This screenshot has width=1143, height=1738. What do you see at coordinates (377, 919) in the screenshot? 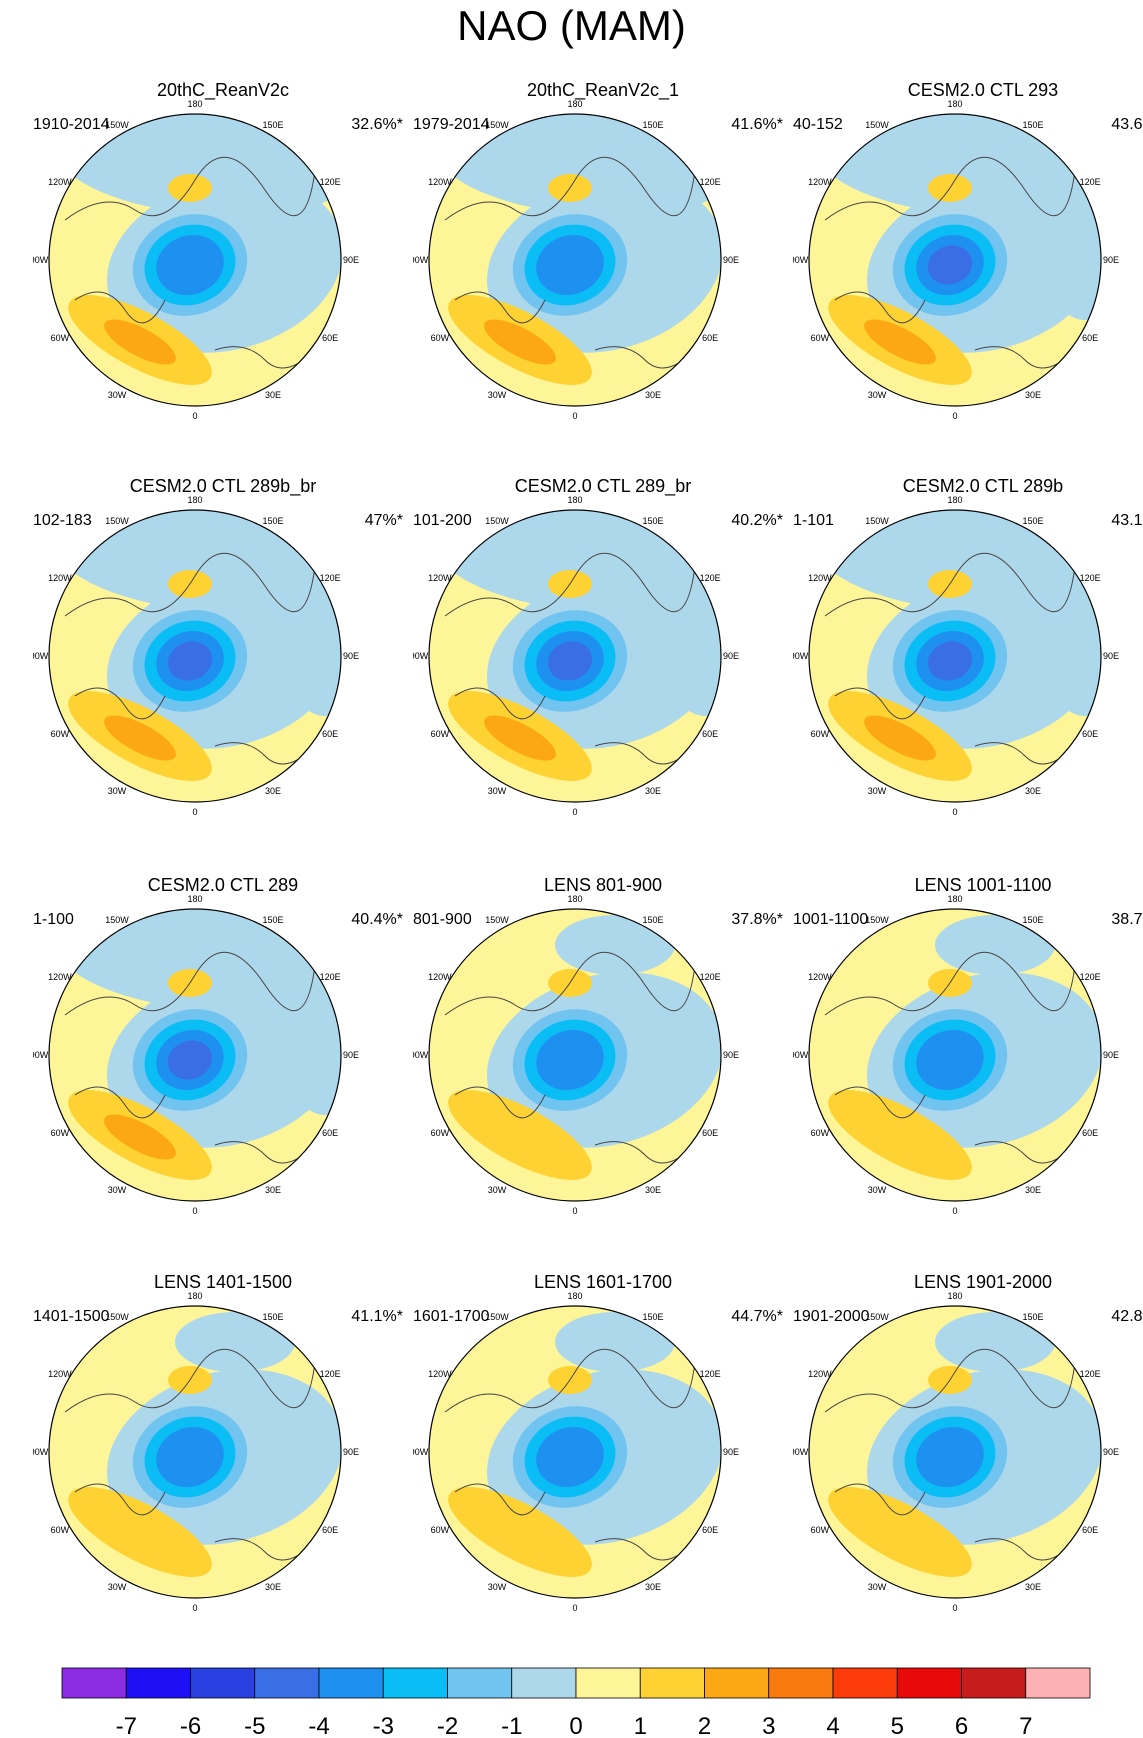
I see `panel-explained-variance: 40.4%*` at bounding box center [377, 919].